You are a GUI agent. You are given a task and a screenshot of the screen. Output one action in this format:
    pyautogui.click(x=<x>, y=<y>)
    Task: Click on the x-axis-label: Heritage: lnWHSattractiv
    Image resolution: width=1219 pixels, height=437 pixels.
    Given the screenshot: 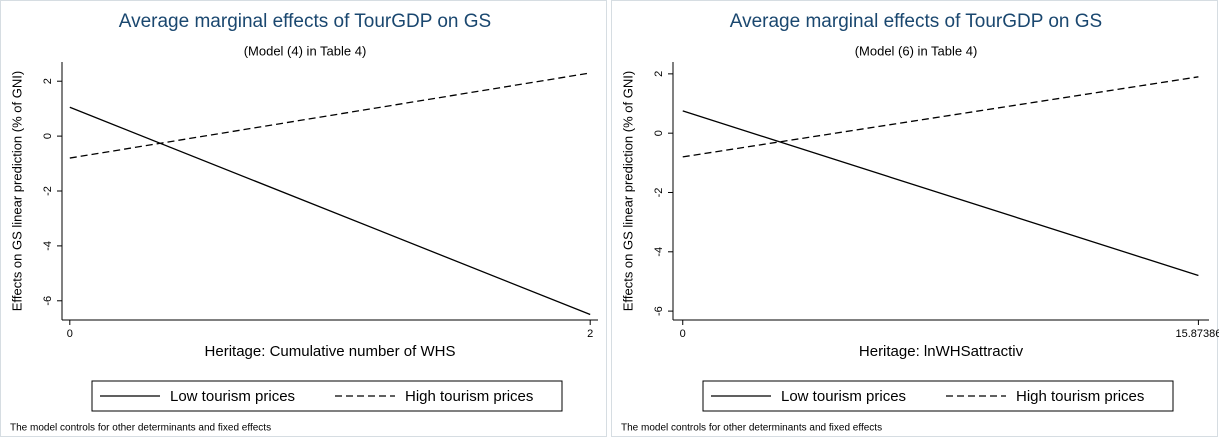 What is the action you would take?
    pyautogui.click(x=941, y=351)
    